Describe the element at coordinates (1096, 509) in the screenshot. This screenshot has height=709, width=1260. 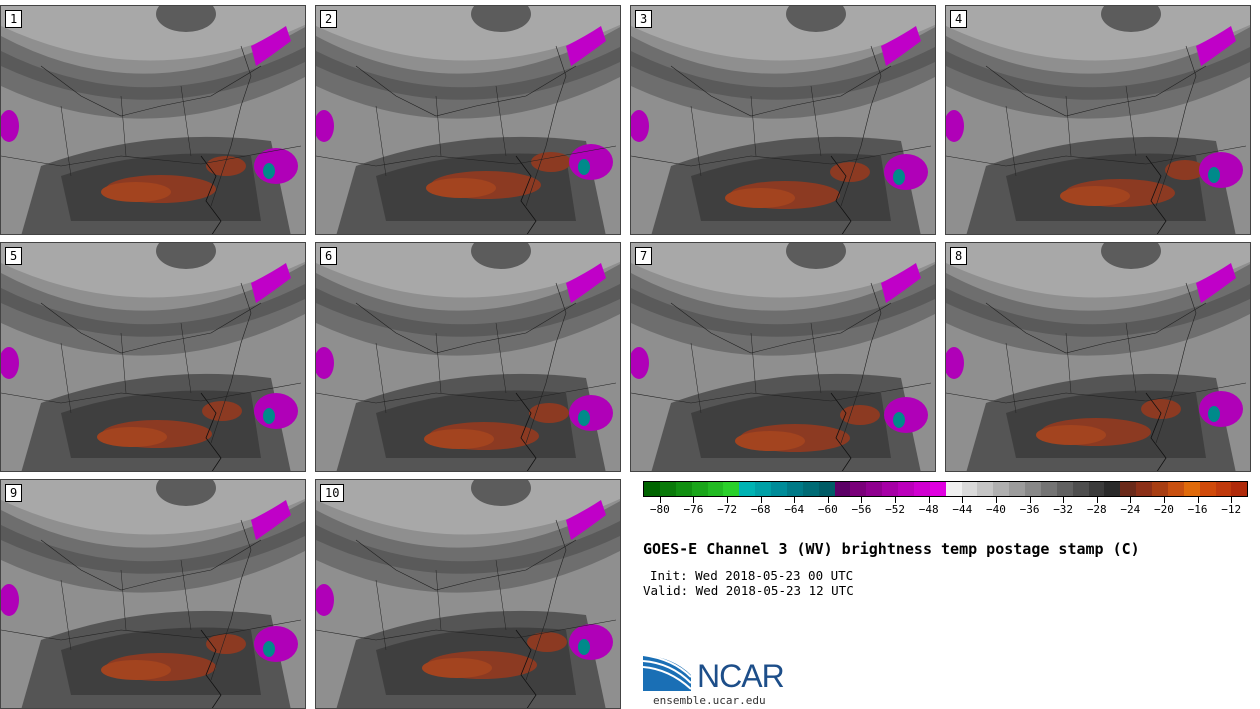
I see `colorbar-tick-label: −28` at that location.